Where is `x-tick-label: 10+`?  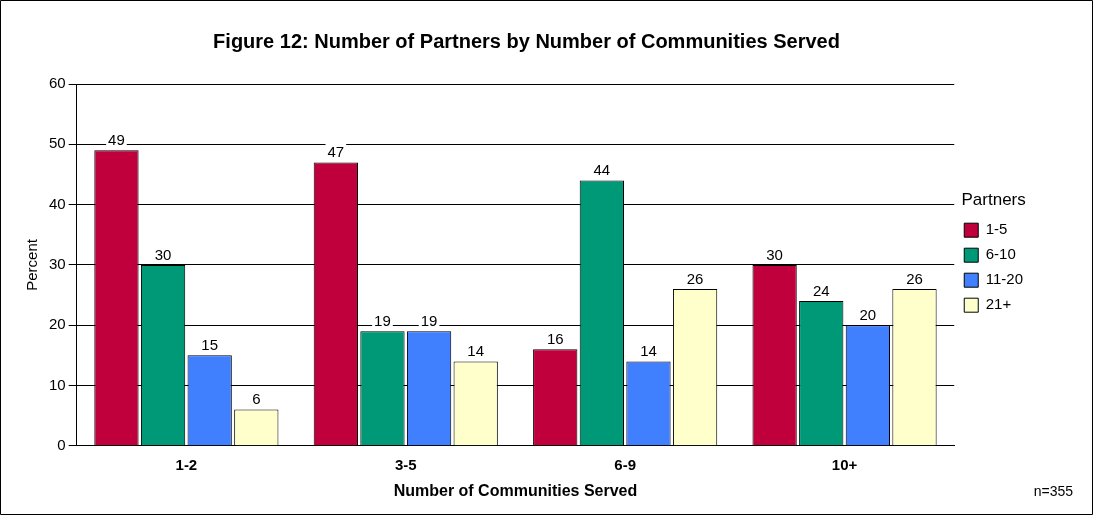 x-tick-label: 10+ is located at coordinates (844, 464).